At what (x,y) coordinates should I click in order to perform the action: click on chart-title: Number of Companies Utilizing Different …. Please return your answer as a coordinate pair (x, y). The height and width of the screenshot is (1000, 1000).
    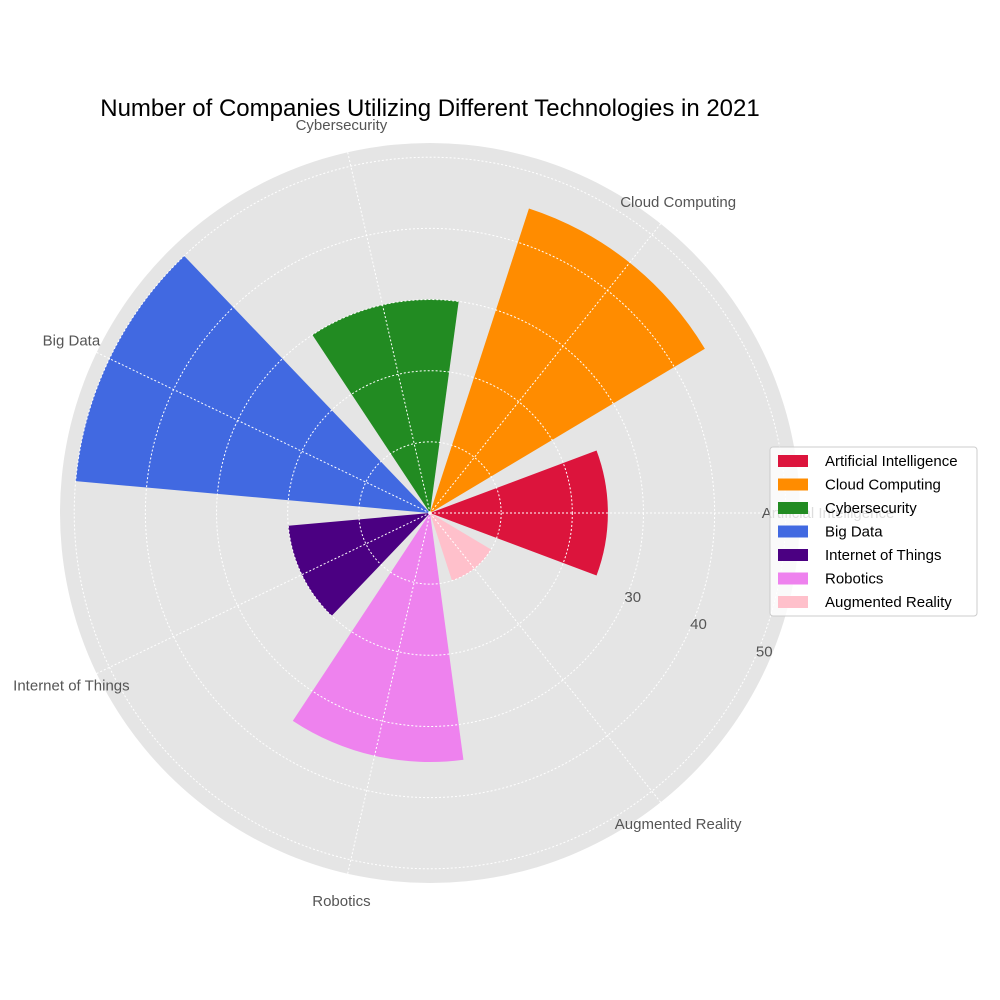
    Looking at the image, I should click on (429, 108).